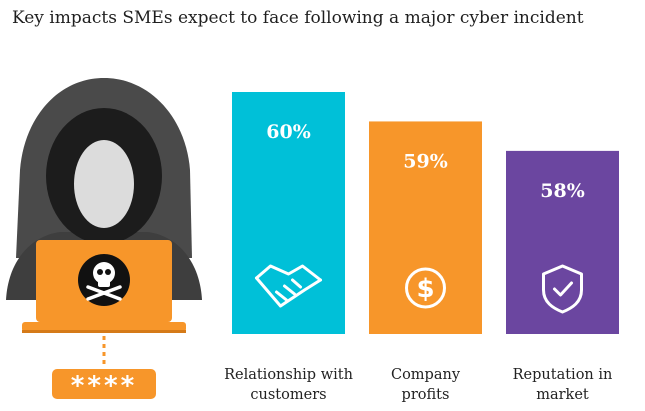 This screenshot has height=411, width=645. Describe the element at coordinates (288, 132) in the screenshot. I see `value-label-1: 60%` at that location.